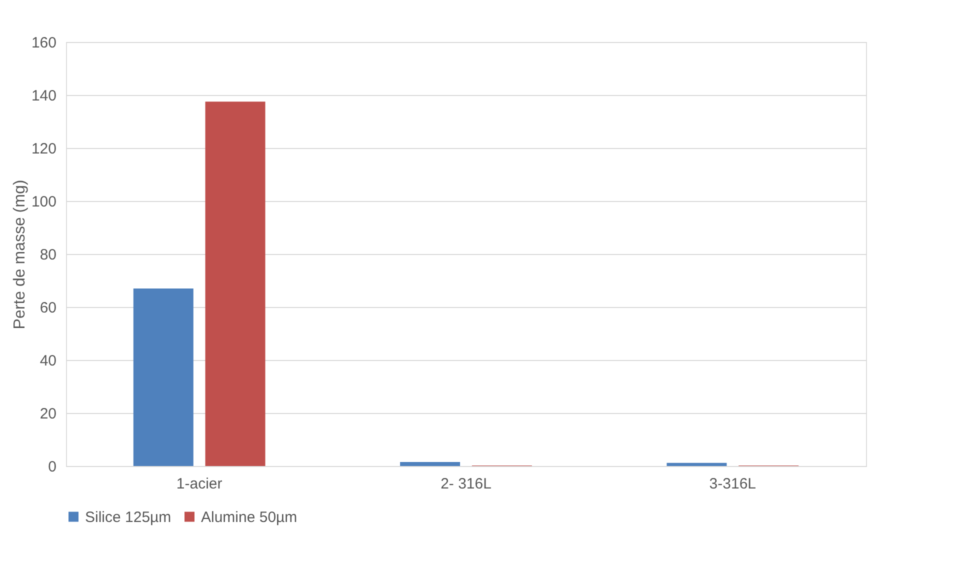 The image size is (957, 581). Describe the element at coordinates (48, 308) in the screenshot. I see `y-tick-label: 60` at that location.